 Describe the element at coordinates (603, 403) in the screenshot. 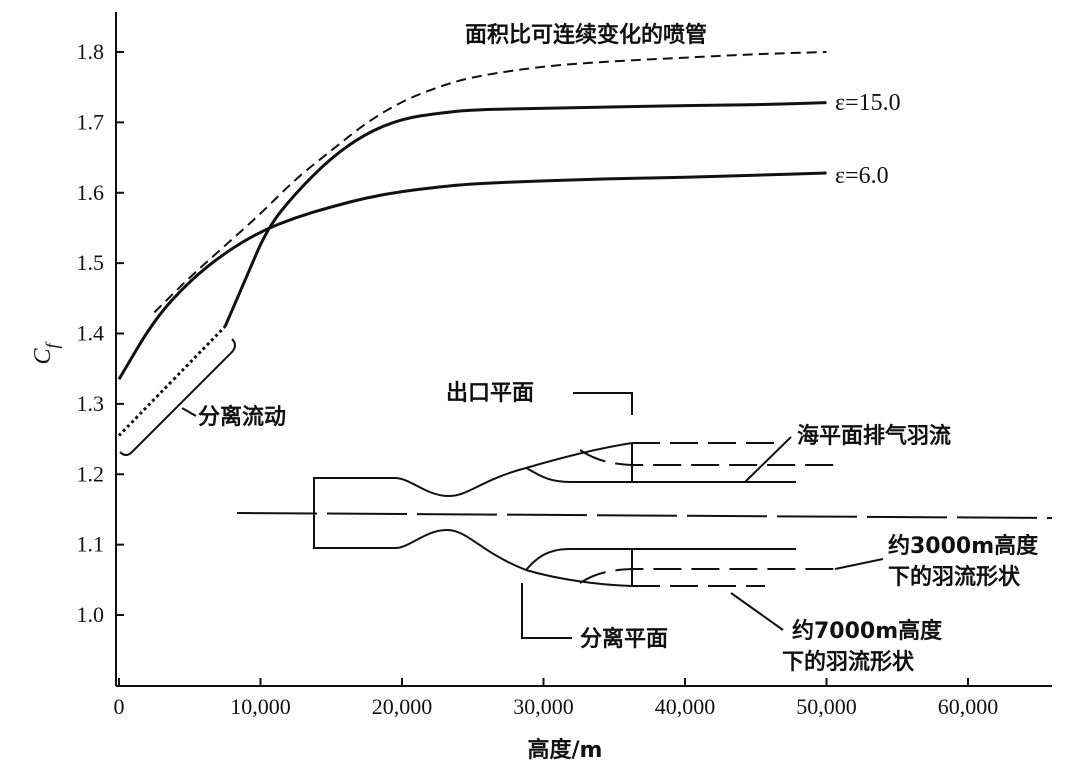

I see `exit-plane-leader` at that location.